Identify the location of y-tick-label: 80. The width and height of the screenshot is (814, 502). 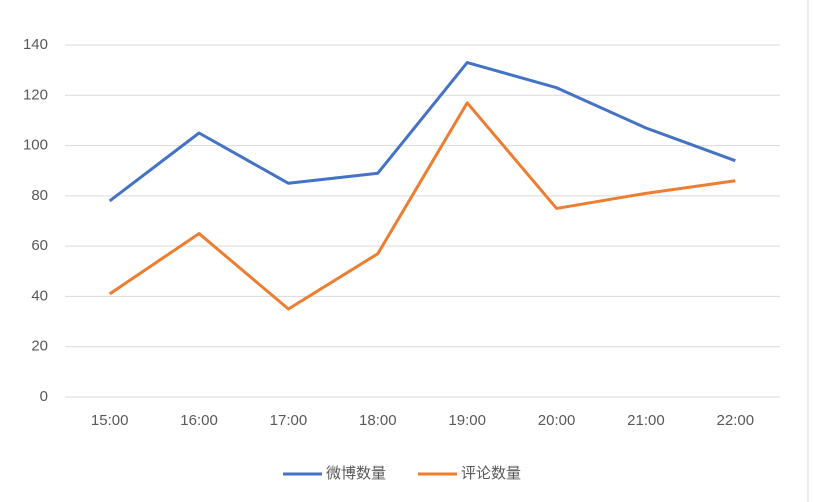
(39, 195).